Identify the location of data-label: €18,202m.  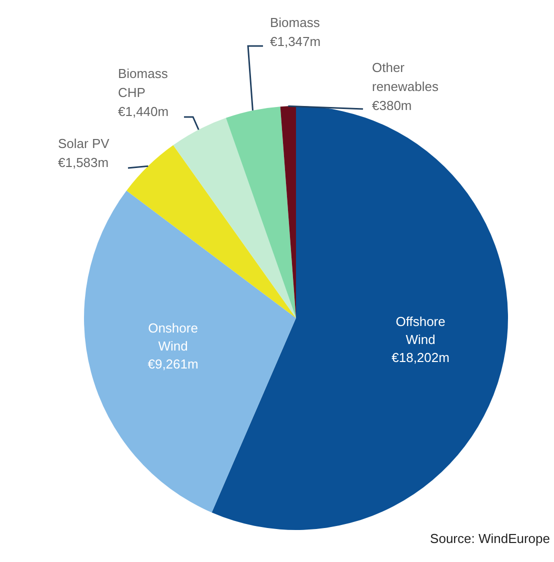
(421, 357).